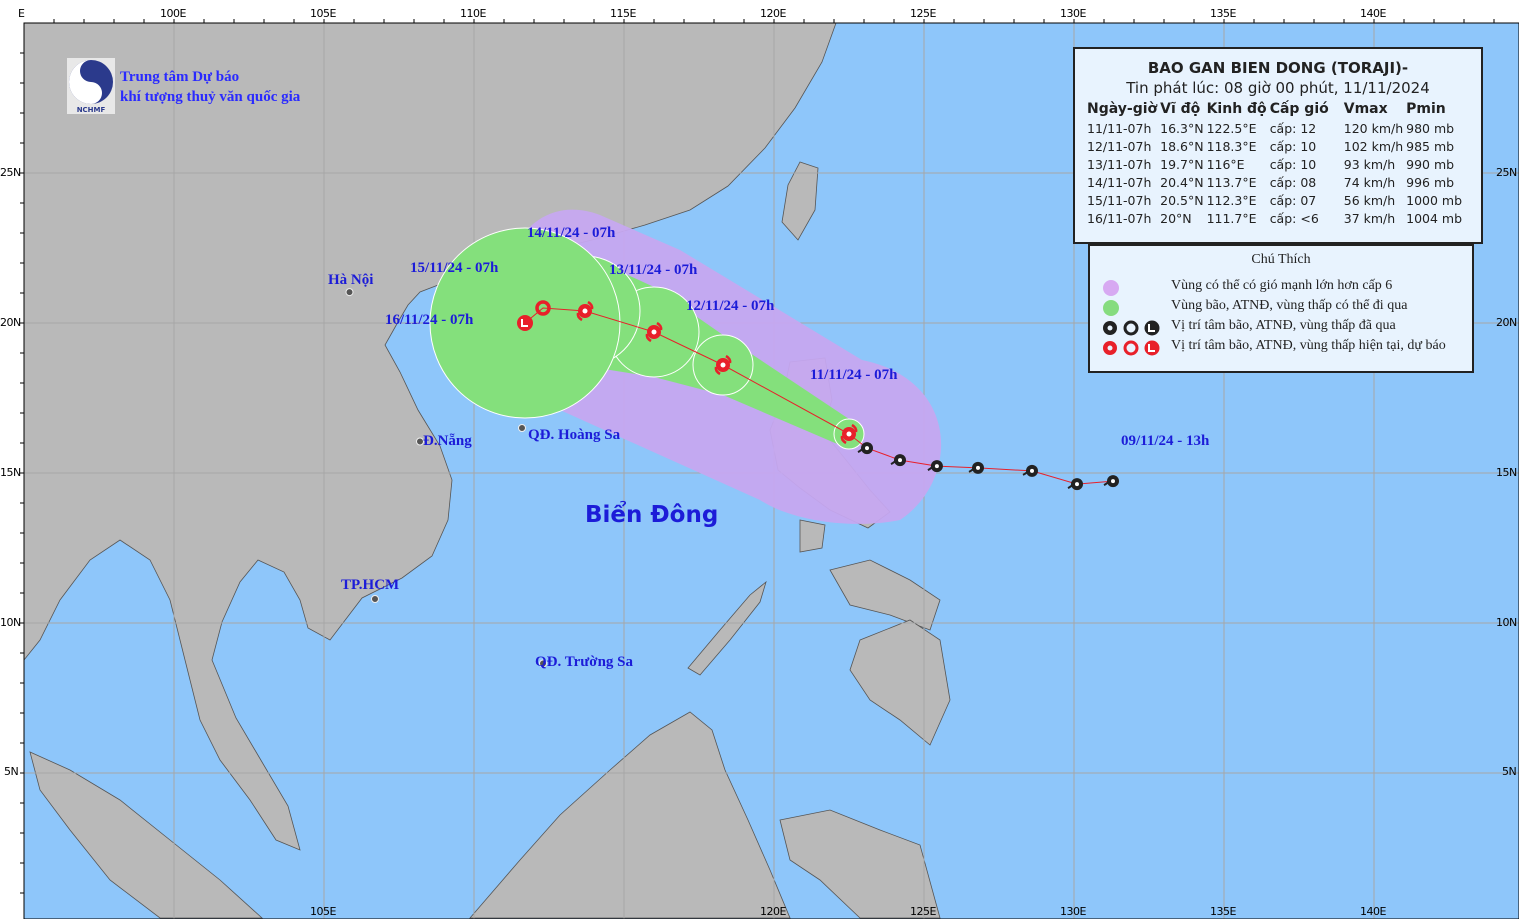  I want to click on tick-top: 125E, so click(923, 13).